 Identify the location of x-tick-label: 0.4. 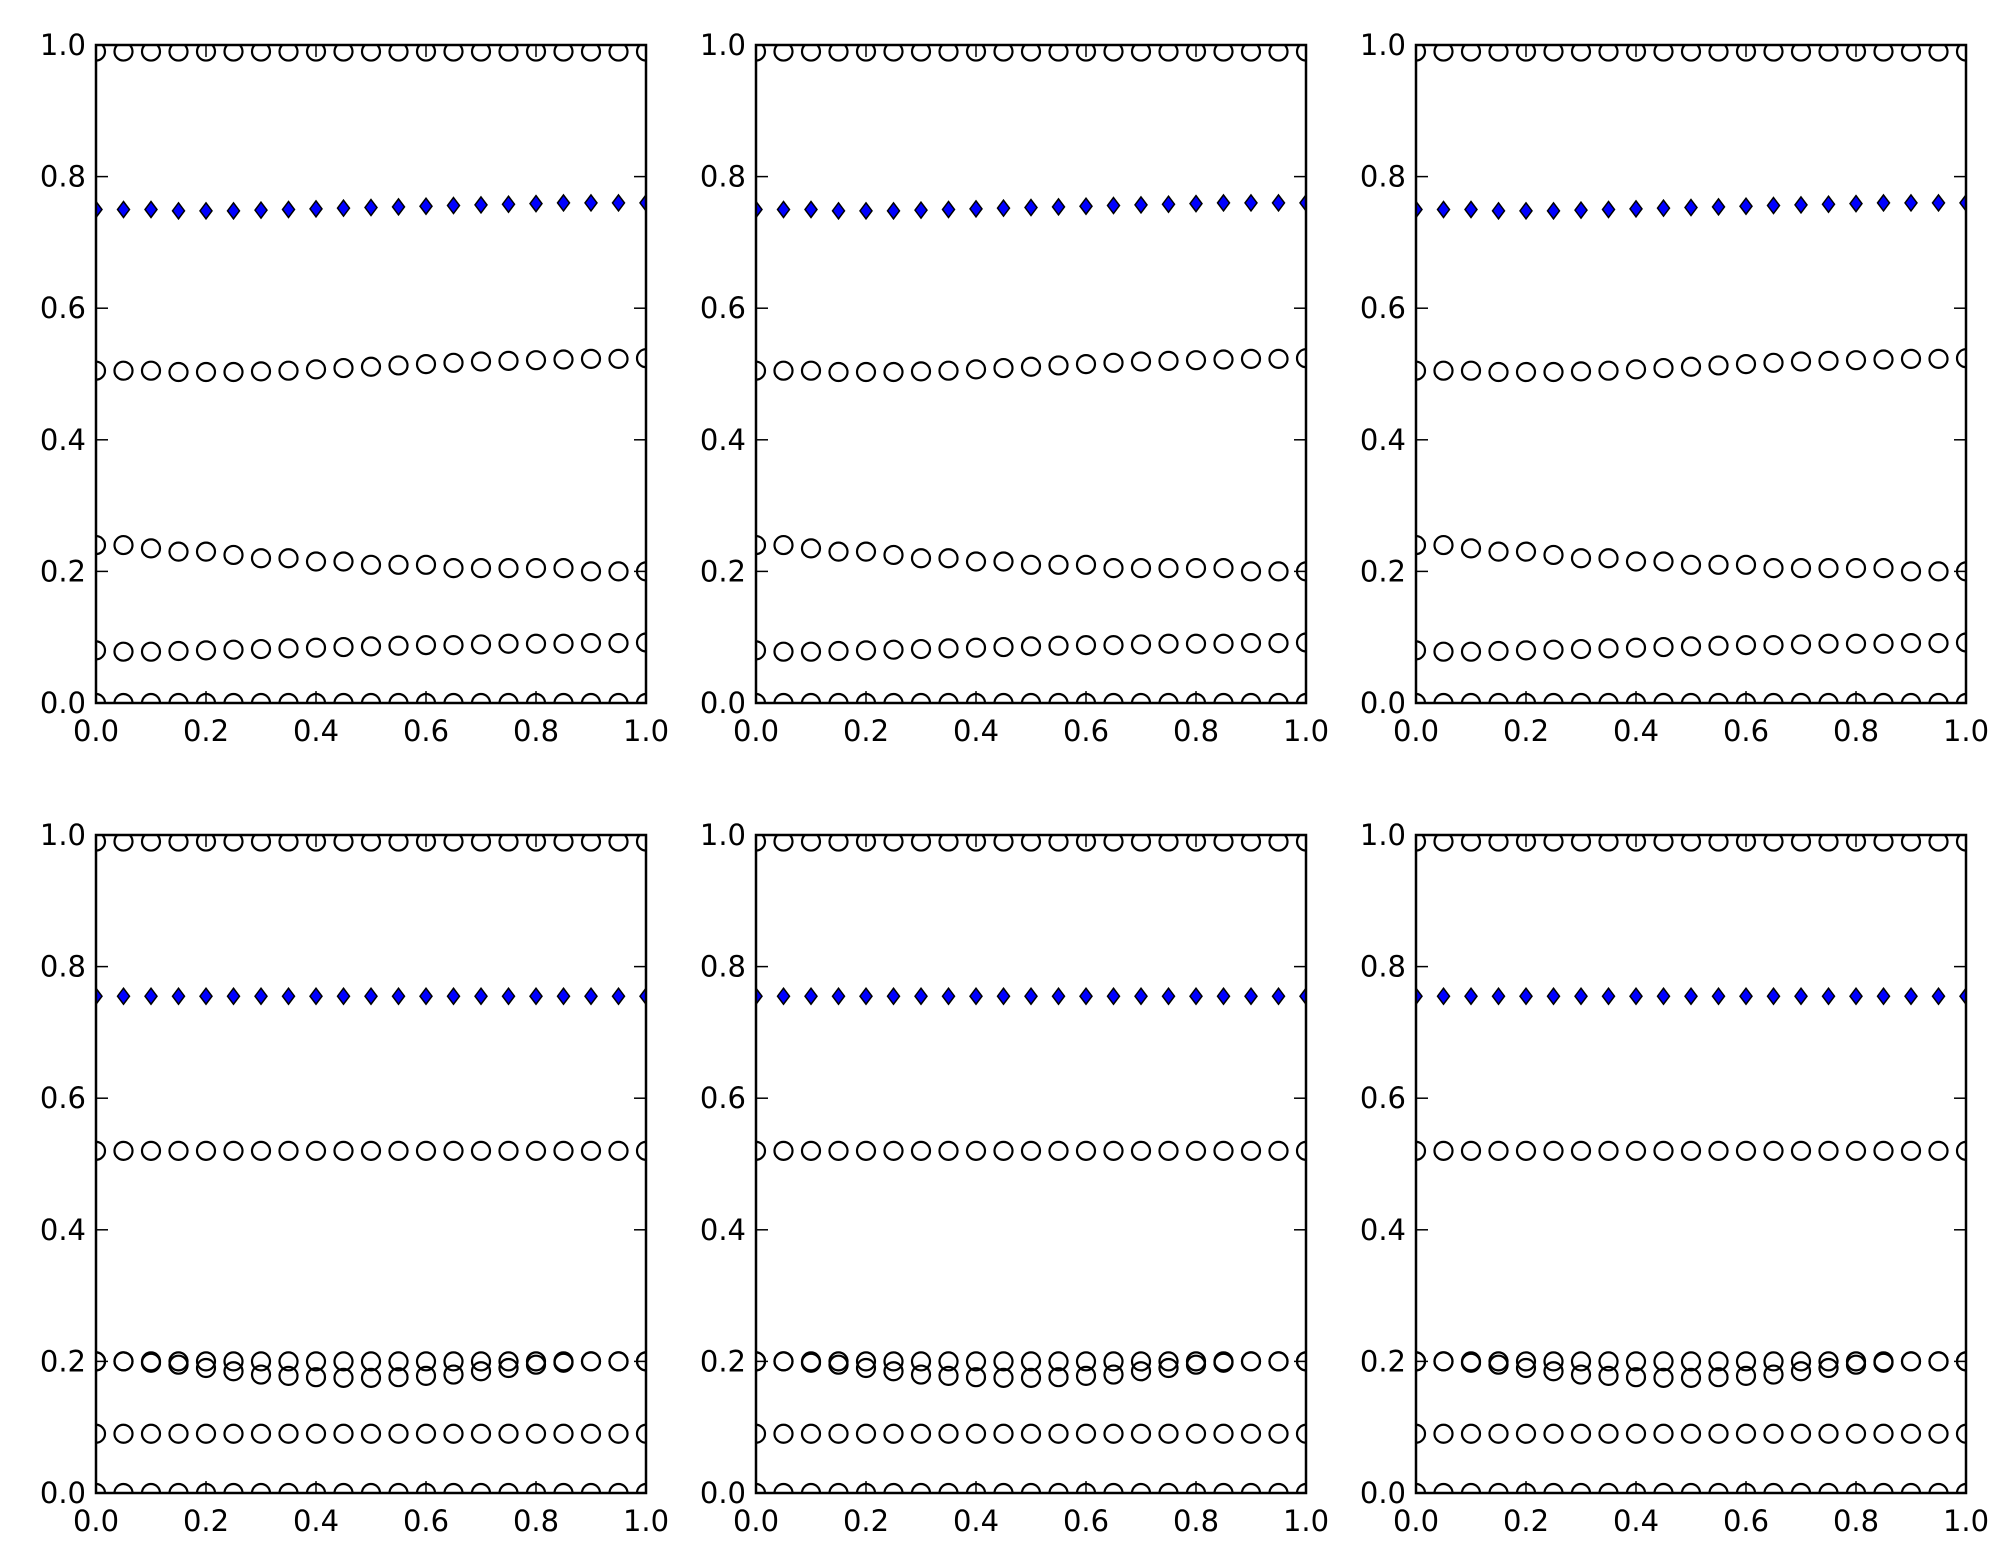
(316, 731).